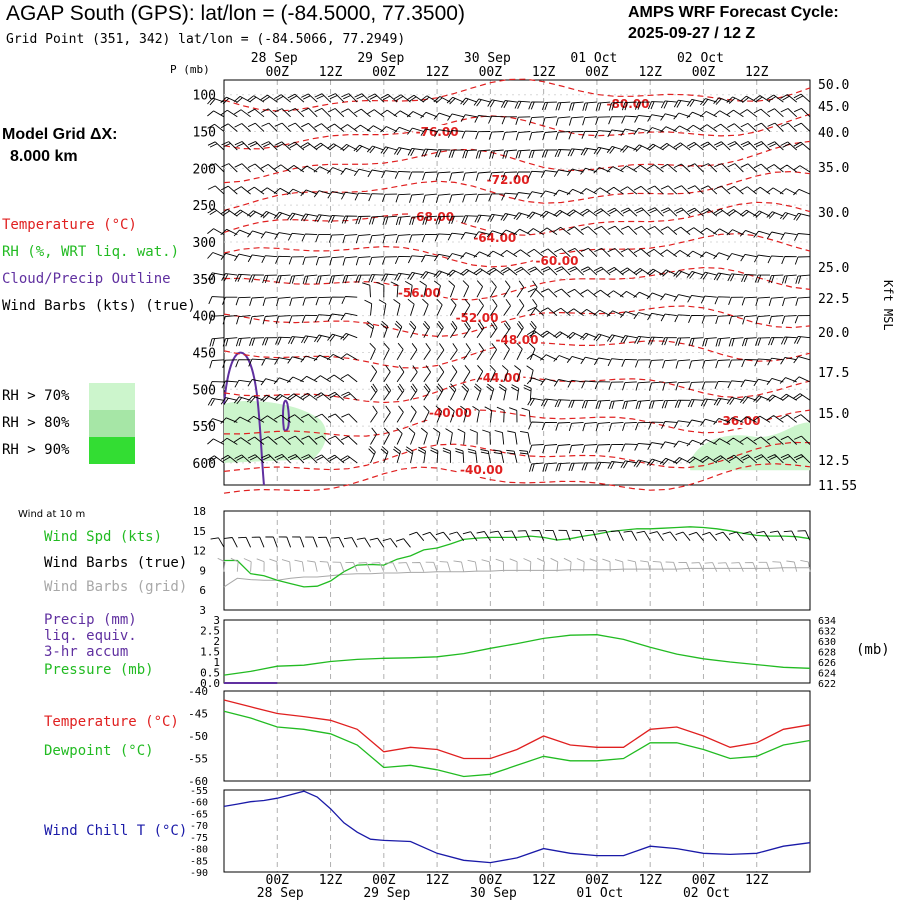 This screenshot has height=900, width=900. Describe the element at coordinates (91, 252) in the screenshot. I see `legend-rh: RH (%, WRT liq. wat.)` at that location.